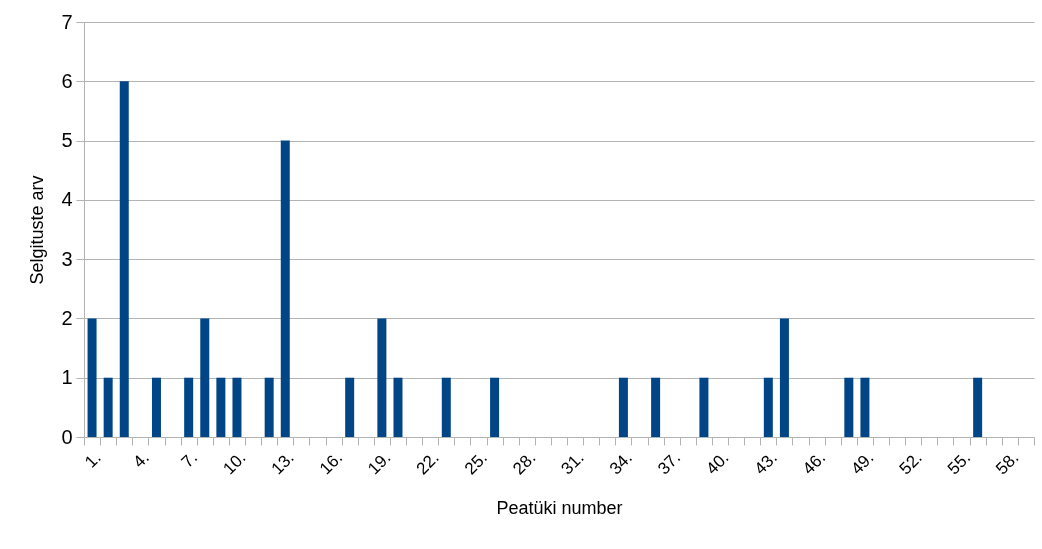 The image size is (1042, 549). I want to click on x-tick-label: 40., so click(717, 463).